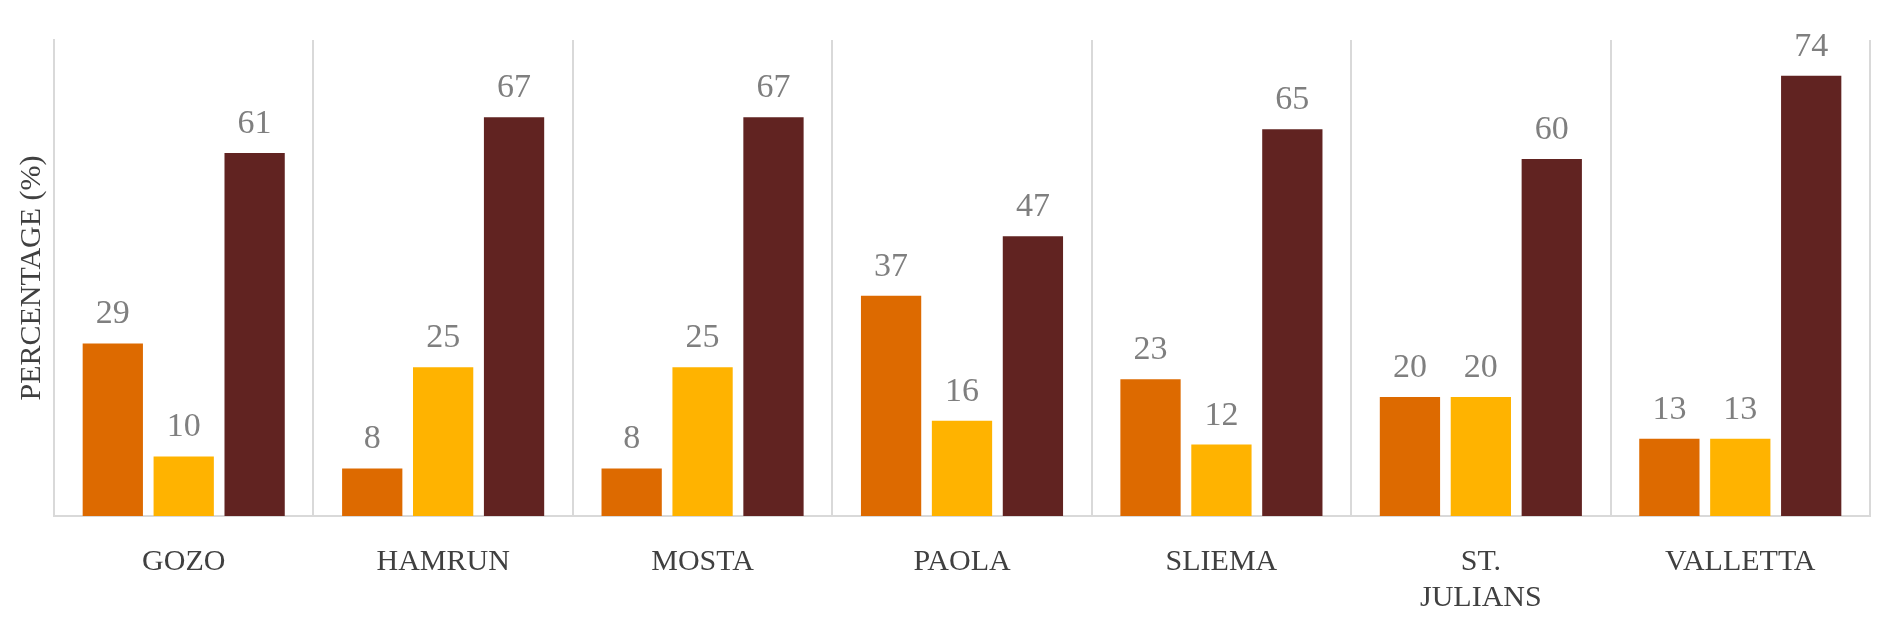 This screenshot has height=644, width=1880. I want to click on x-tick-label: GOZO, so click(184, 559).